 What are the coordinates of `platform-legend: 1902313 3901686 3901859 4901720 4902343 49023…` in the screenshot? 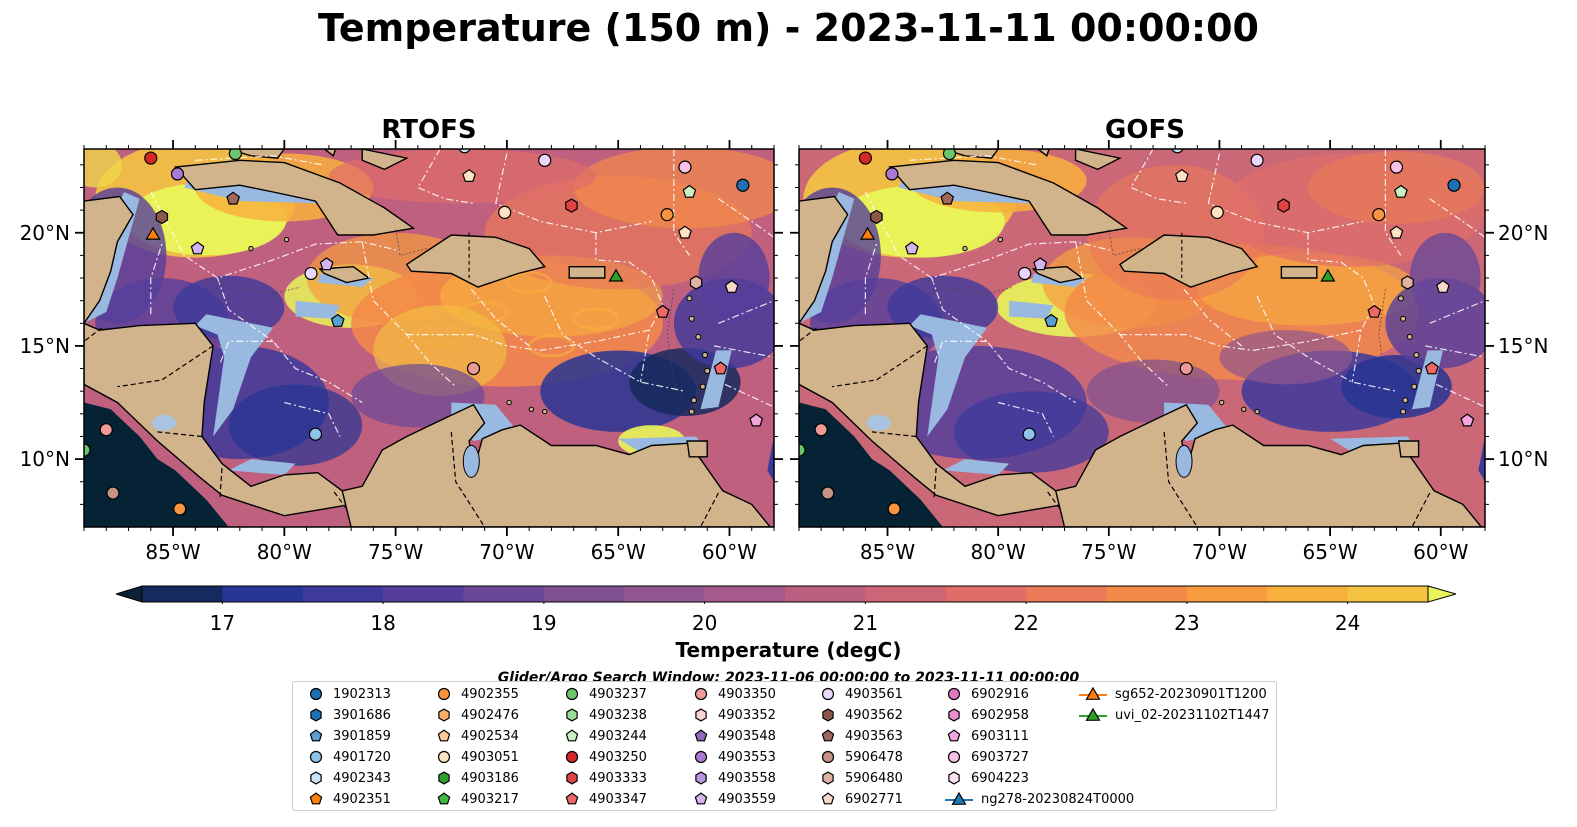 It's located at (784, 746).